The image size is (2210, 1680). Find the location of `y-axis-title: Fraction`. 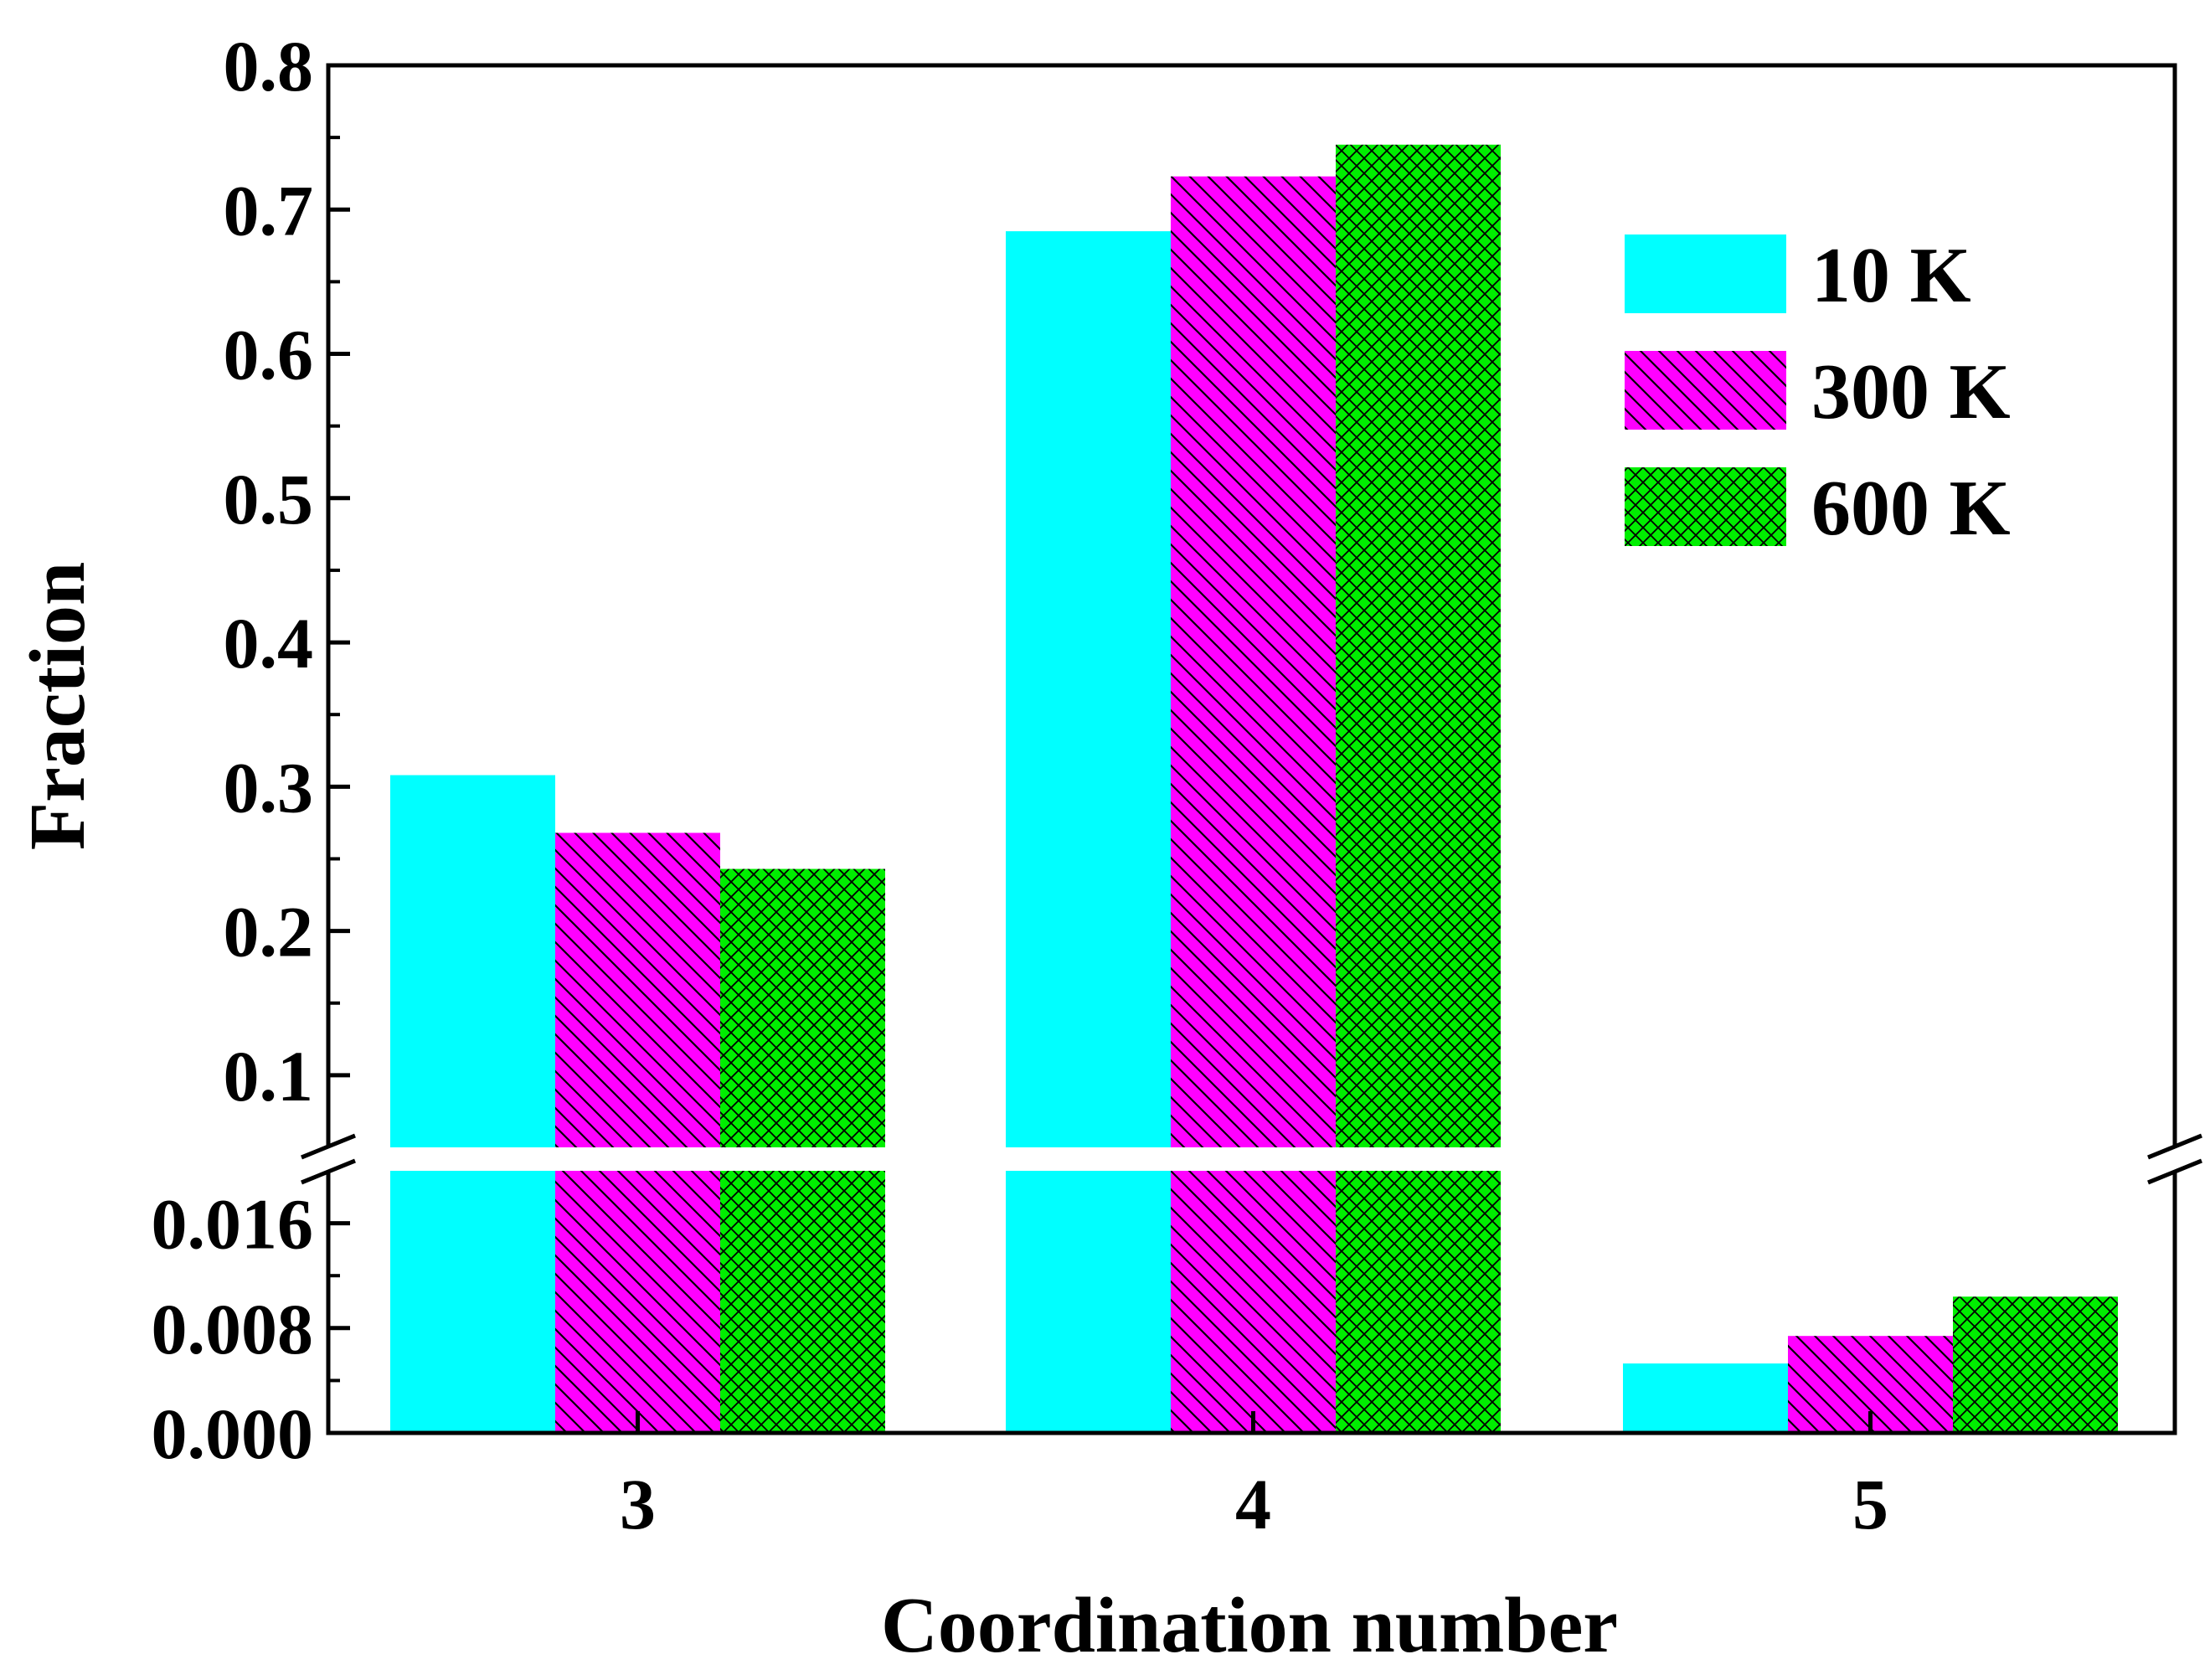

y-axis-title: Fraction is located at coordinates (57, 706).